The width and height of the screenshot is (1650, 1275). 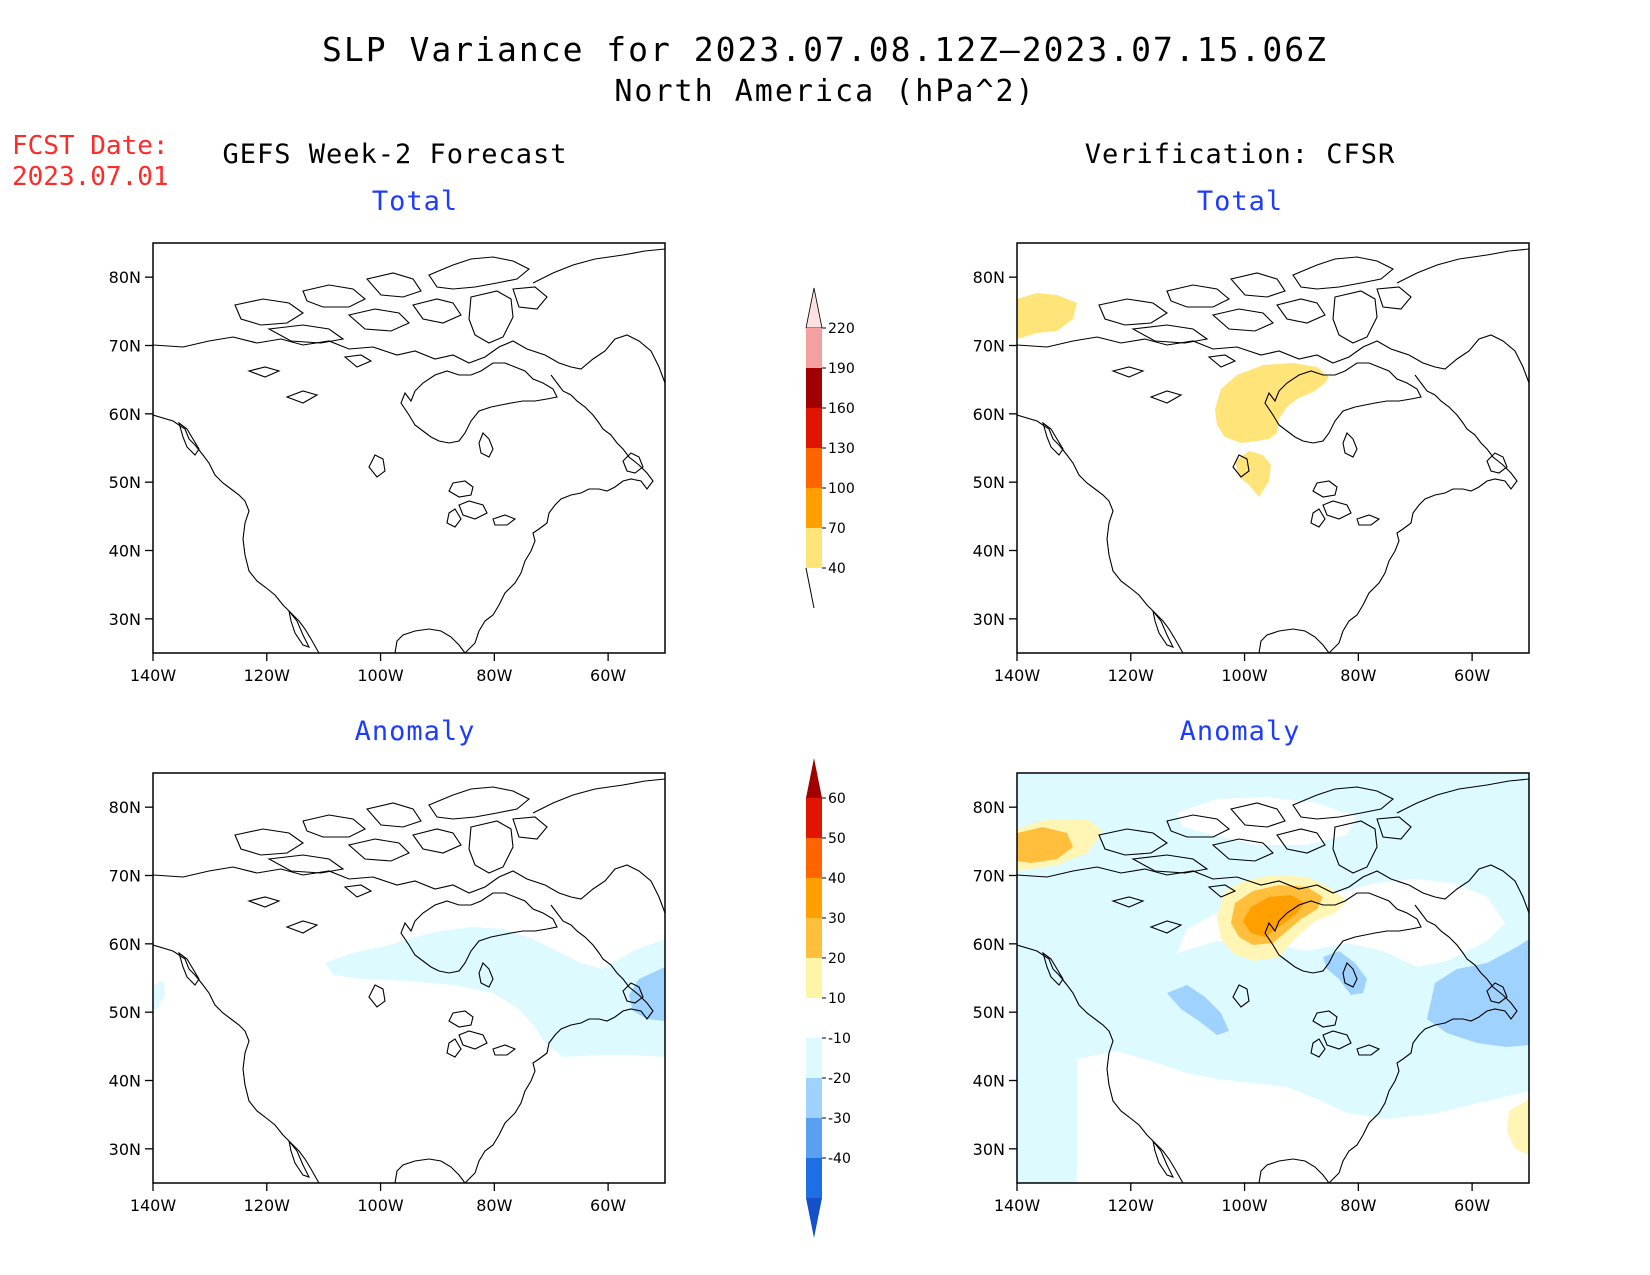 I want to click on fcst-date-label: FCST Date:, so click(x=90, y=146).